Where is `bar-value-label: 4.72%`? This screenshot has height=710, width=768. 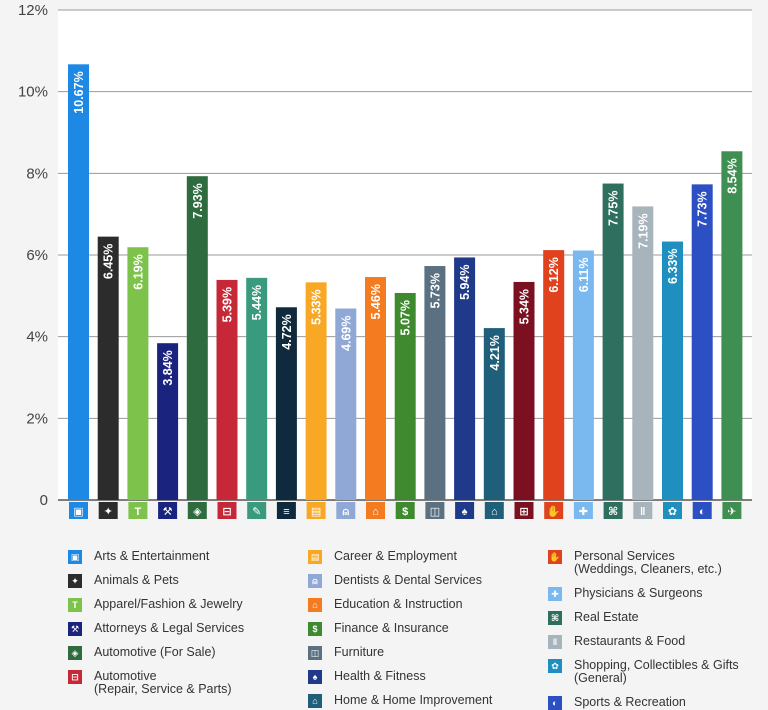
bar-value-label: 4.72% is located at coordinates (287, 331).